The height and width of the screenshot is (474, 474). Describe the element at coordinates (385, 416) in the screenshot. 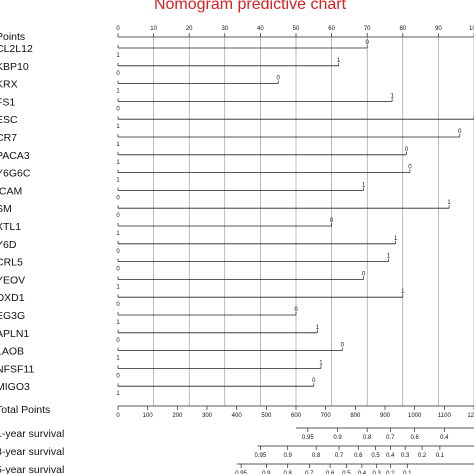

I see `total-points-axis-tick-label: 900` at that location.